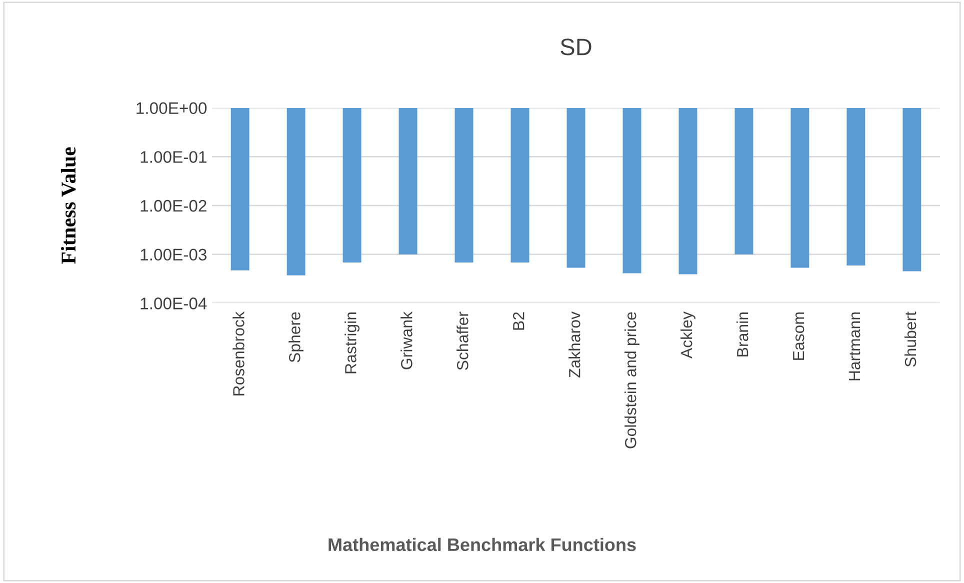 This screenshot has height=583, width=964. What do you see at coordinates (171, 108) in the screenshot?
I see `y-tick-label: 1.00E+00` at bounding box center [171, 108].